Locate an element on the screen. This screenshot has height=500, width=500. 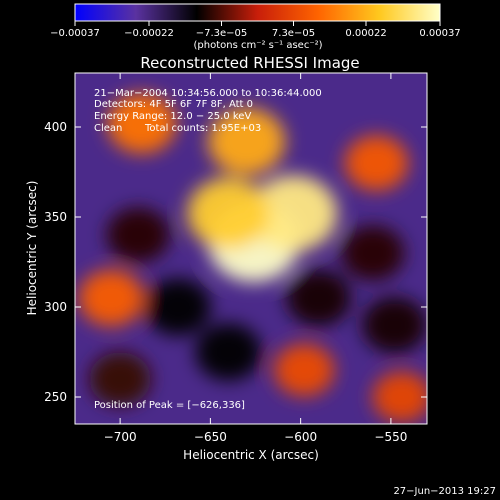
colorbar-tick-label: 7.3e−05 is located at coordinates (293, 33).